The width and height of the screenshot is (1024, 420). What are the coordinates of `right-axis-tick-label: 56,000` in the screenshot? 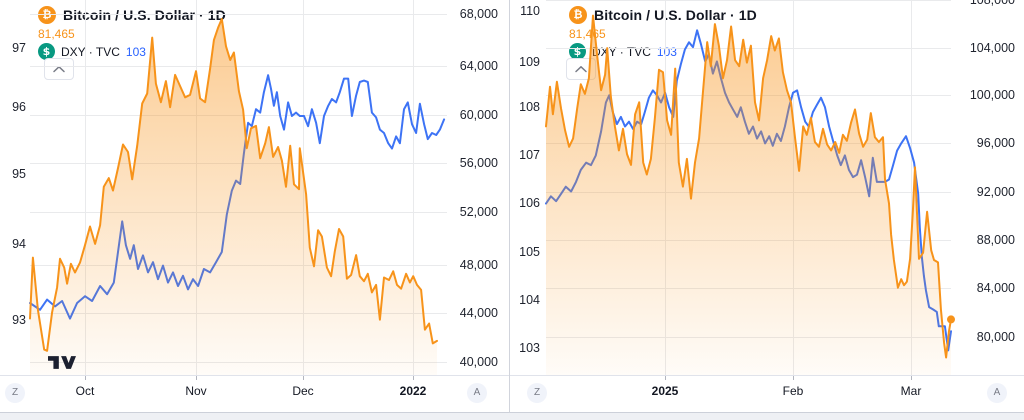 It's located at (478, 163).